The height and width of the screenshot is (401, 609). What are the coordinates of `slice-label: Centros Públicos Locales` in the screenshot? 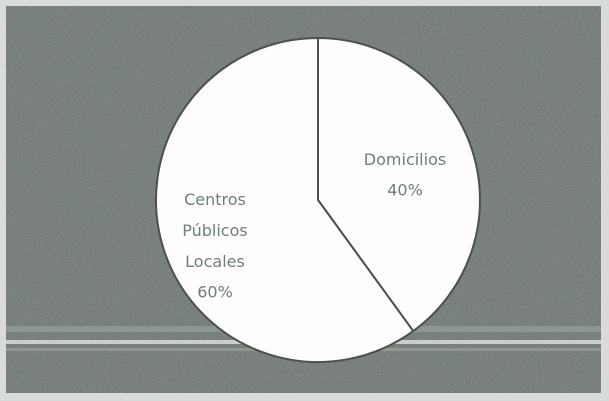 It's located at (214, 230).